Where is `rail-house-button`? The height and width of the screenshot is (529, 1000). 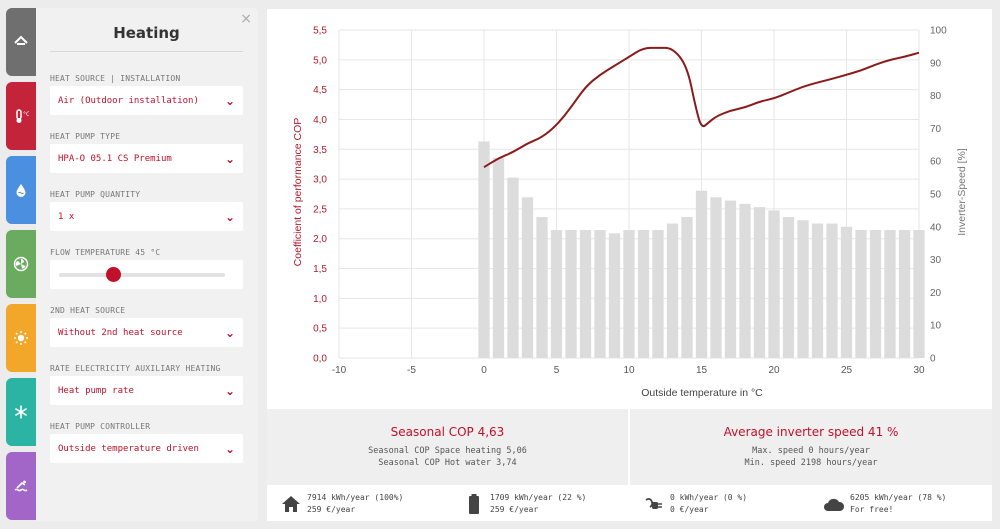
rail-house-button is located at coordinates (21, 42).